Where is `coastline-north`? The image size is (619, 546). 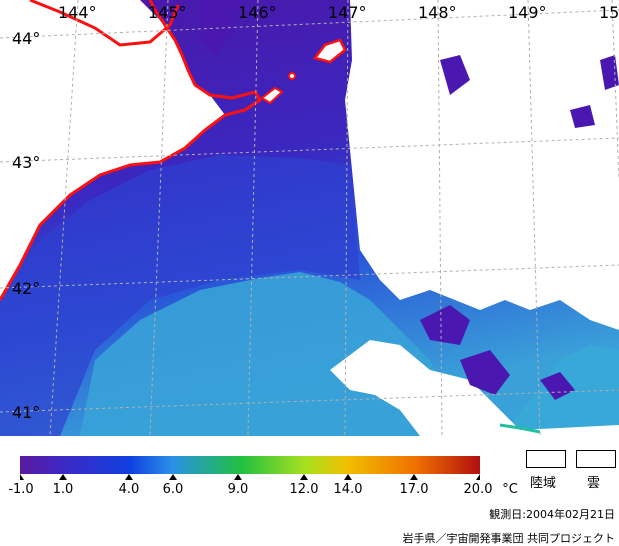
coastline-north is located at coordinates (104, 23).